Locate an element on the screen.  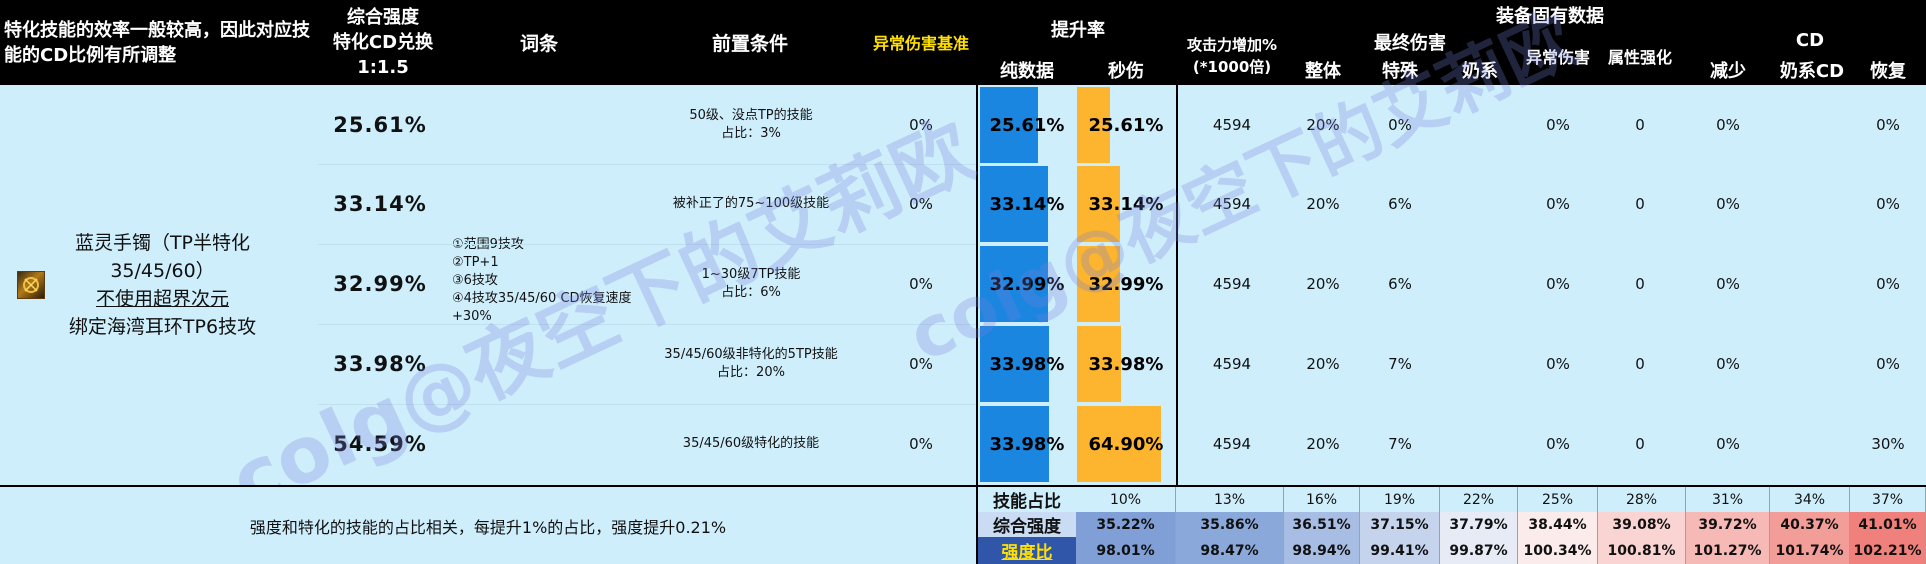
sec-bar-cell: 33.14% is located at coordinates (1126, 204).